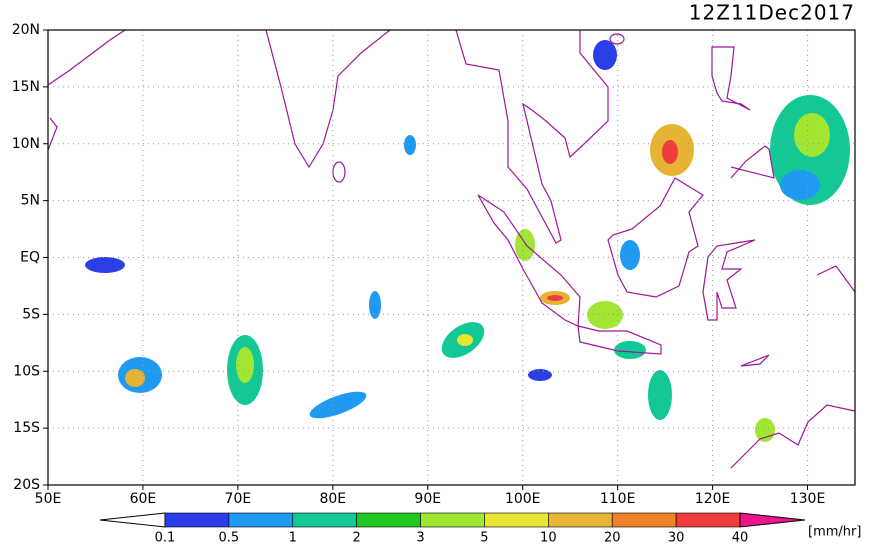 Image resolution: width=880 pixels, height=544 pixels. What do you see at coordinates (30, 258) in the screenshot?
I see `y-tick-label: EQ` at bounding box center [30, 258].